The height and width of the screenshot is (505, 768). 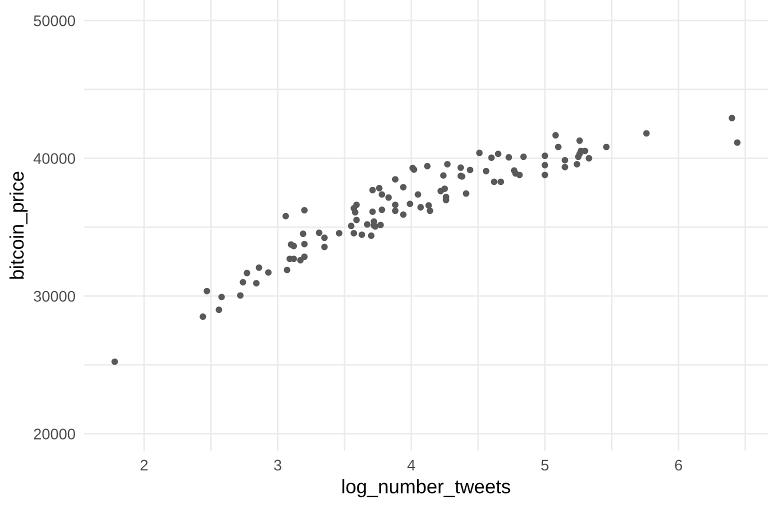 I want to click on y-tick-label: 20000, so click(x=55, y=434).